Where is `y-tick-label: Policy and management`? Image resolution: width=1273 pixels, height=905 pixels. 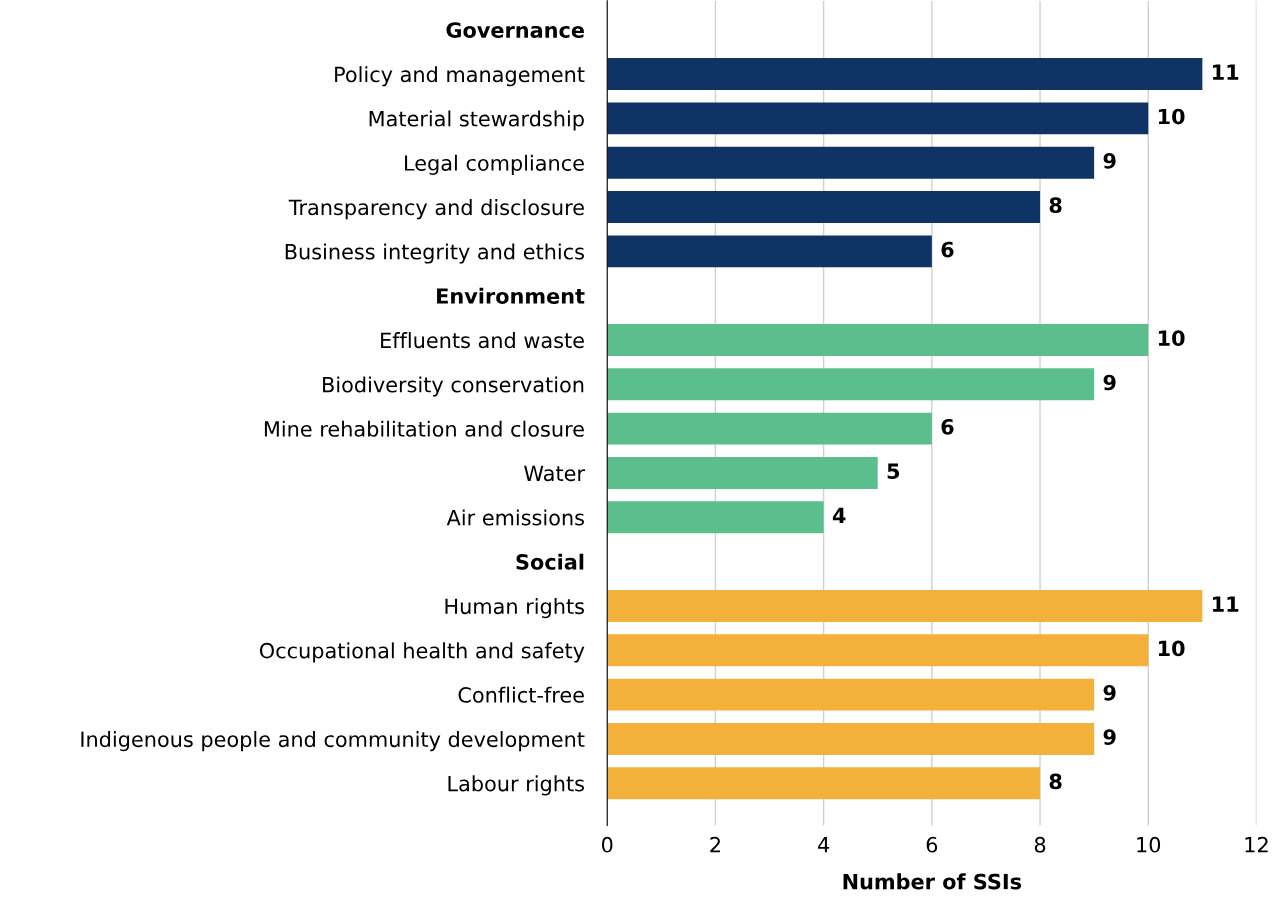
y-tick-label: Policy and management is located at coordinates (460, 76).